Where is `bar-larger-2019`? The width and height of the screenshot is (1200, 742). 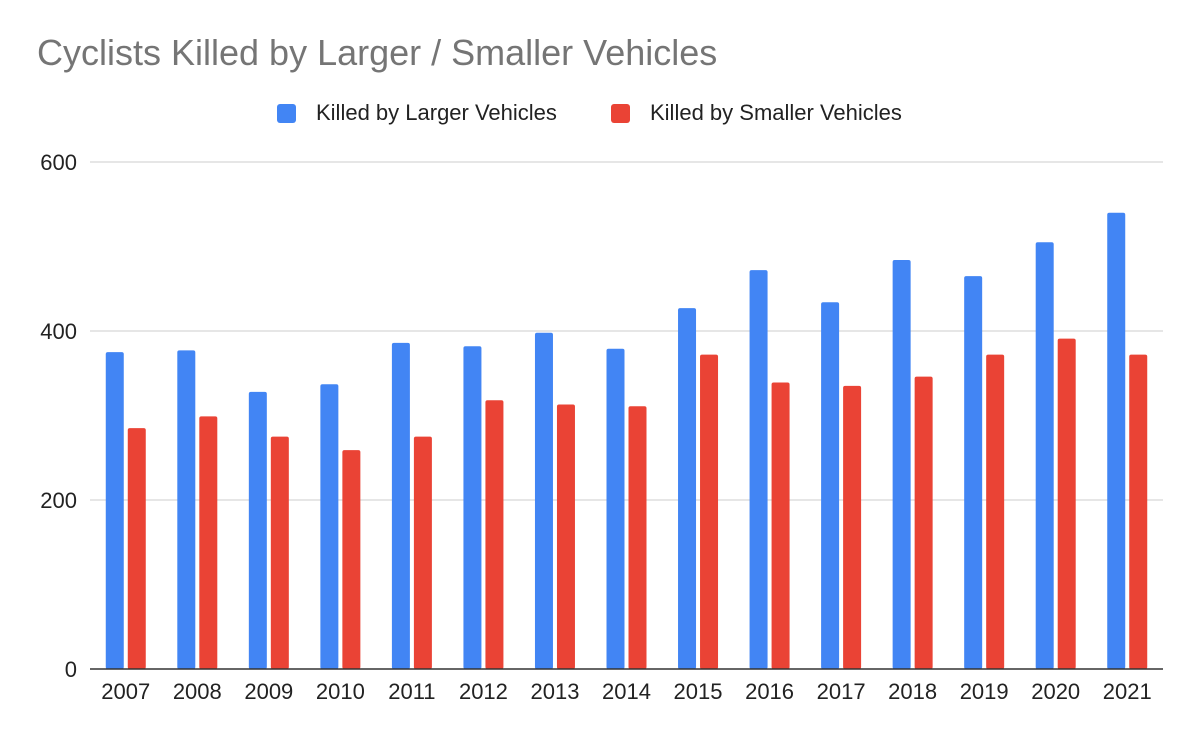 bar-larger-2019 is located at coordinates (973, 472).